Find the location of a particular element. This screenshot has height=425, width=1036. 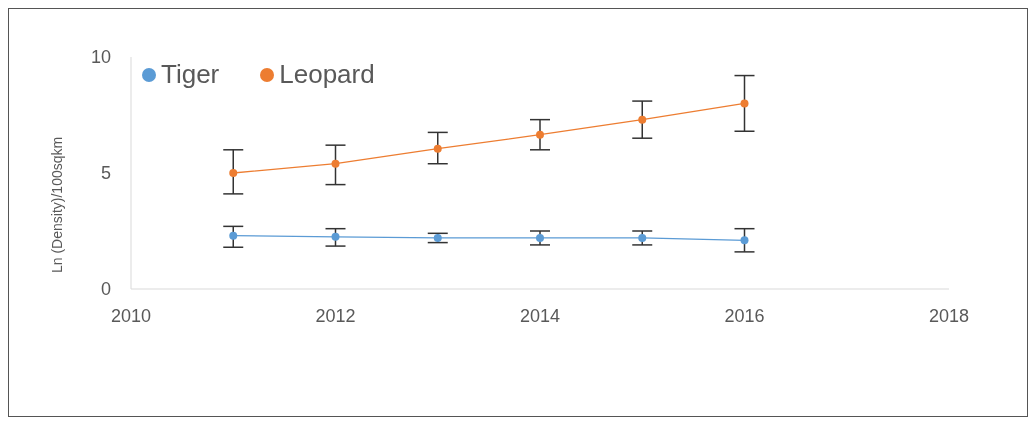

x-tick-label: 2012 is located at coordinates (335, 315).